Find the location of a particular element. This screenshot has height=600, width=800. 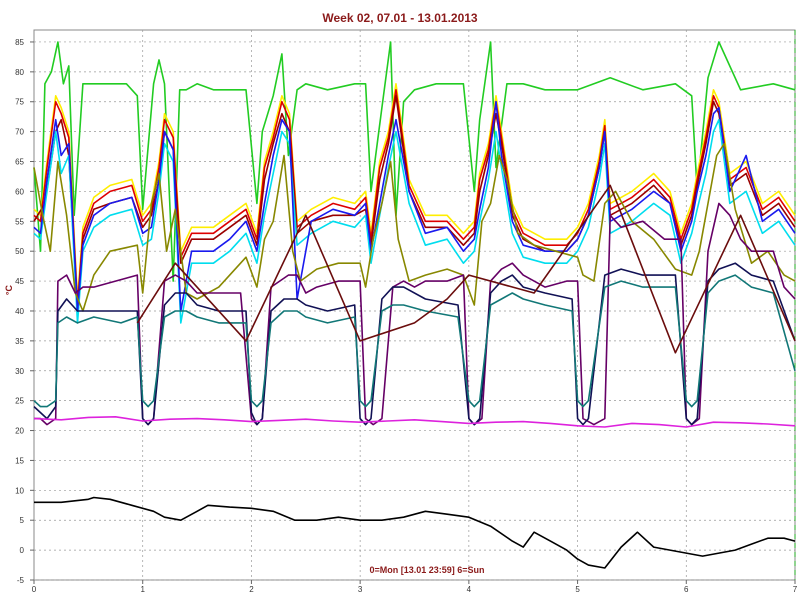

x-tick-label: 0 is located at coordinates (34, 589).